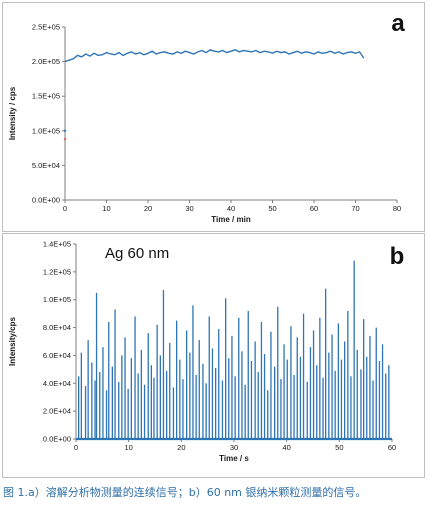 This screenshot has width=429, height=510. Describe the element at coordinates (148, 208) in the screenshot. I see `chart-a-x-tick-label: 20` at that location.